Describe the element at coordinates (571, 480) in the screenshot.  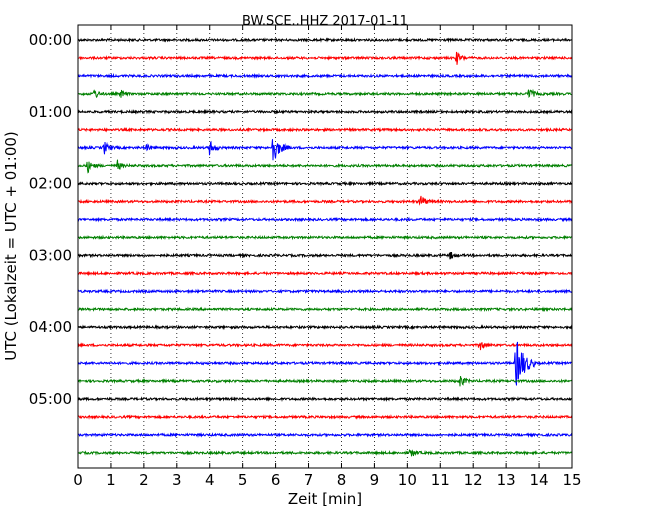
I see `x-tick-label: 15` at that location.